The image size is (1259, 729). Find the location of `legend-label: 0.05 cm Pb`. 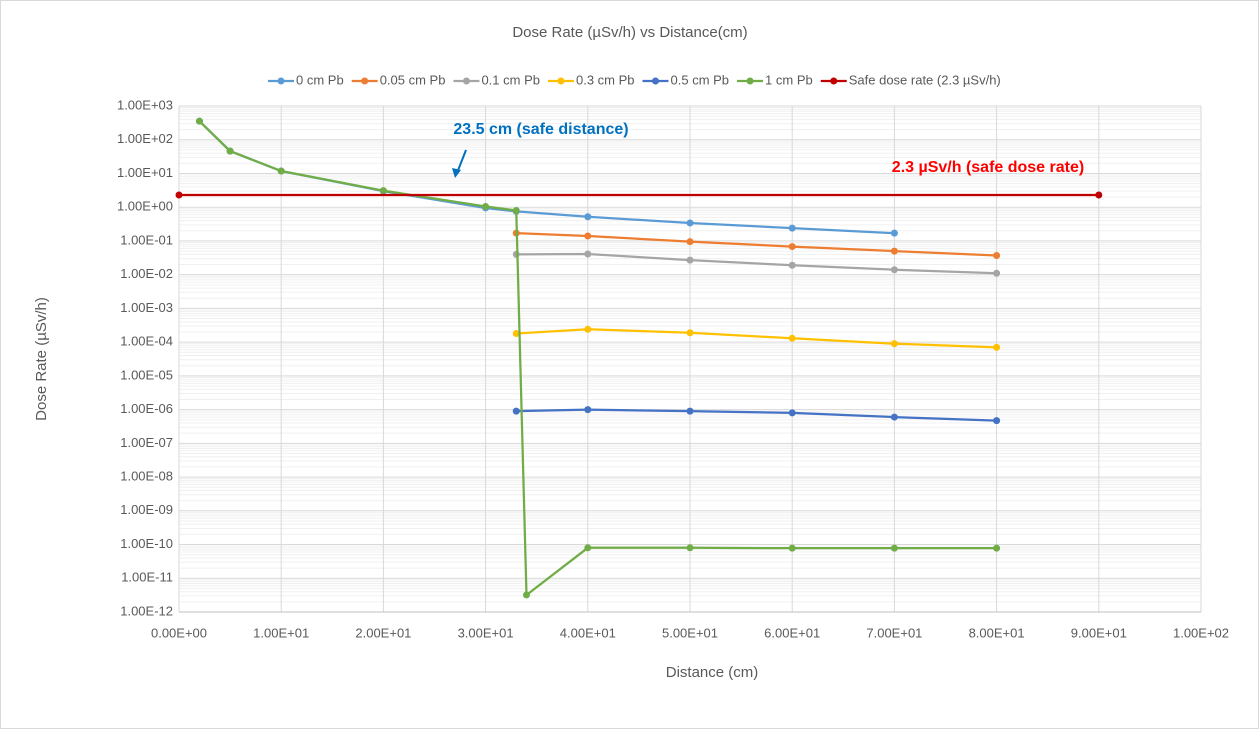

legend-label: 0.05 cm Pb is located at coordinates (413, 79).